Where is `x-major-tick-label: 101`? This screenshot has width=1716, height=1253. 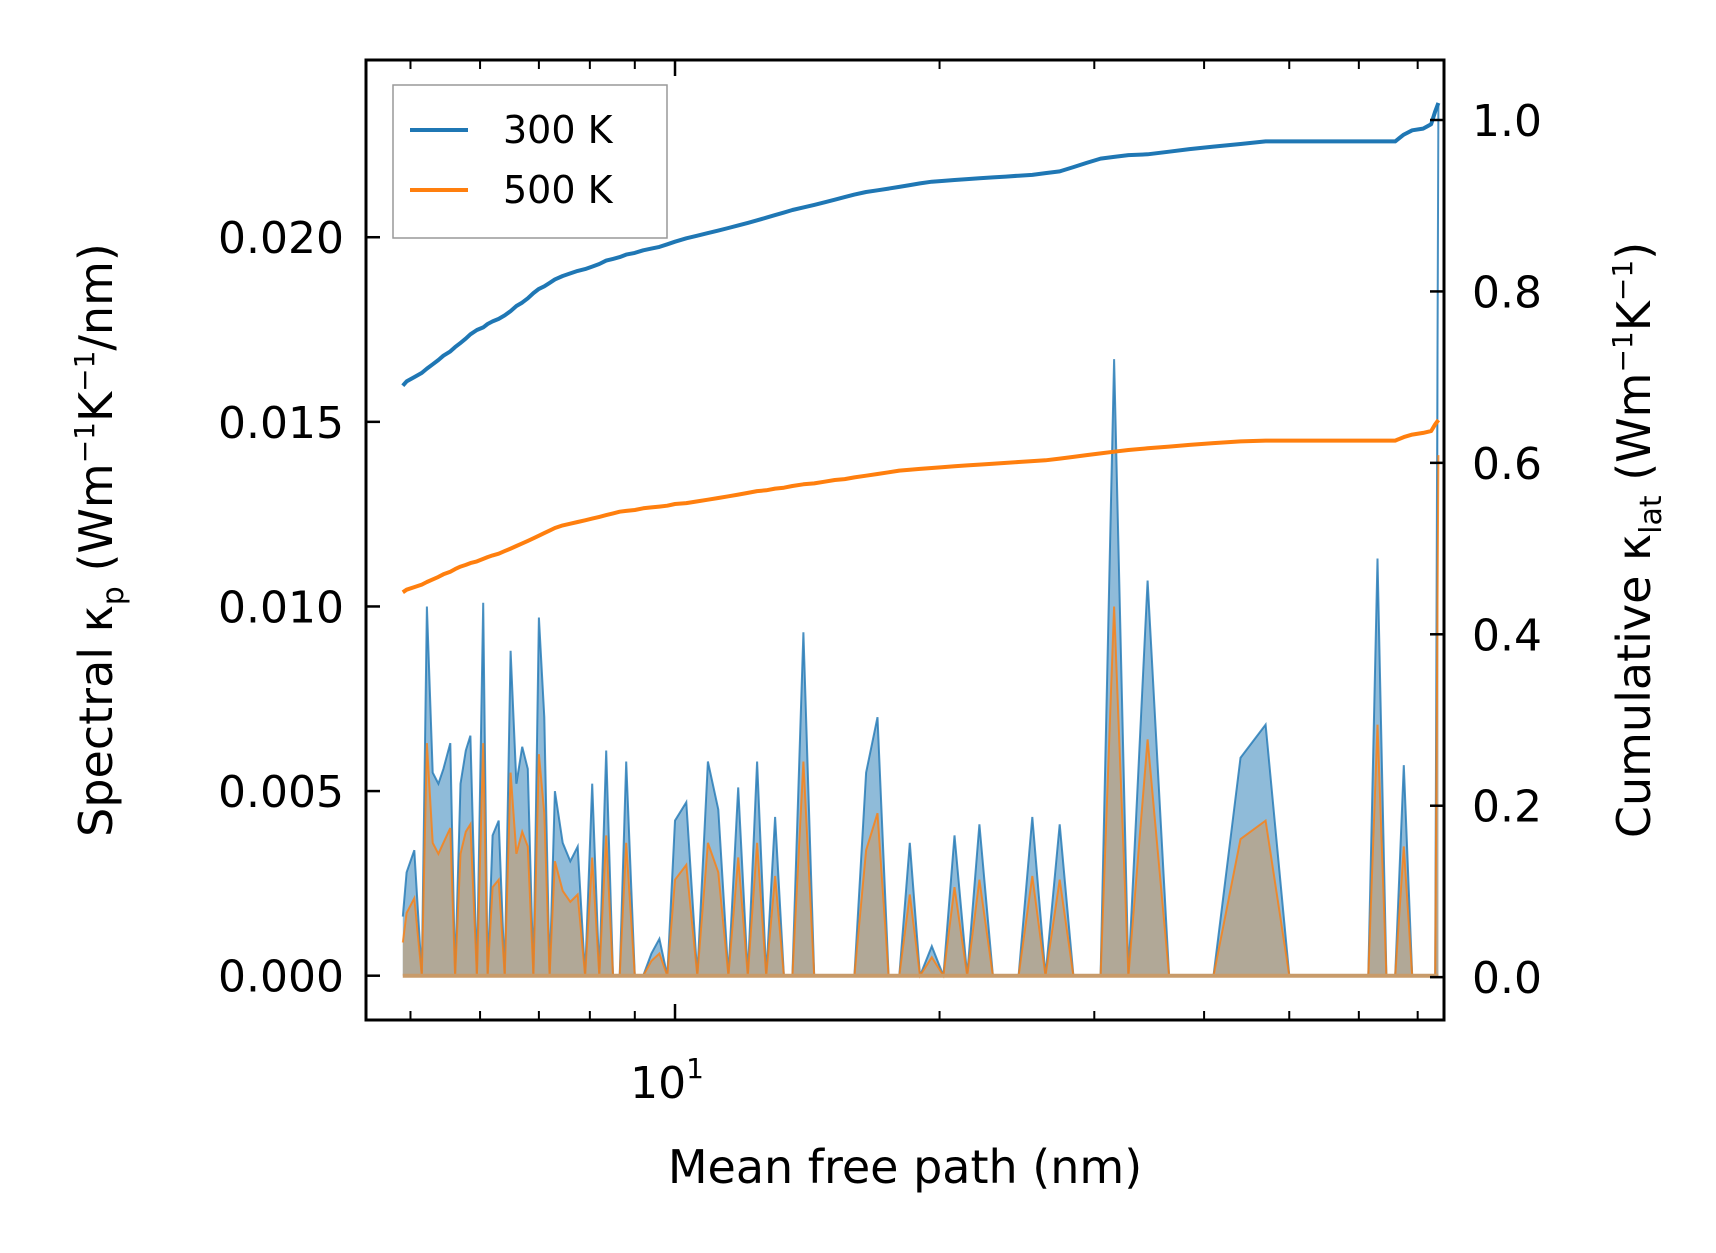
x-major-tick-label: 101 is located at coordinates (667, 1080).